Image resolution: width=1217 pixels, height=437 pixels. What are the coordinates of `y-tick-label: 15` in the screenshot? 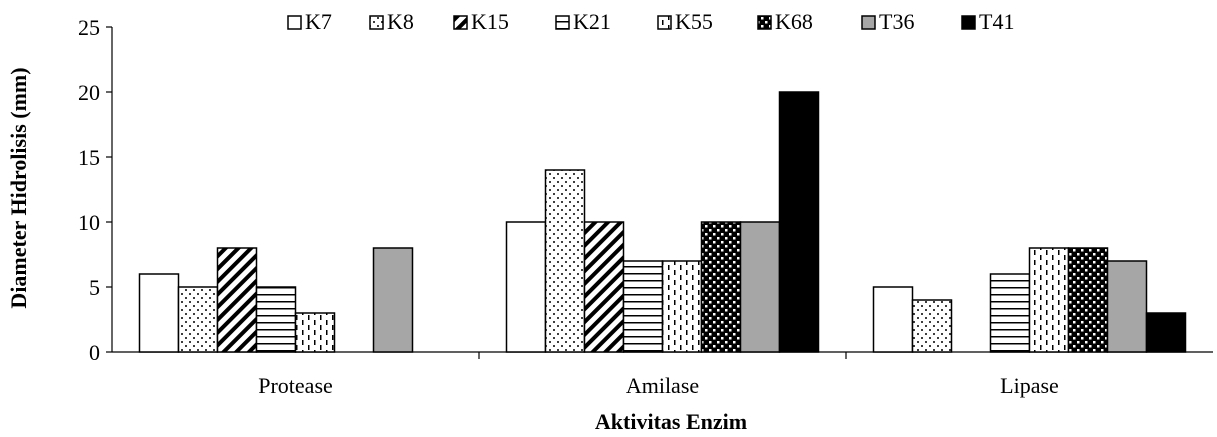 It's located at (89, 157).